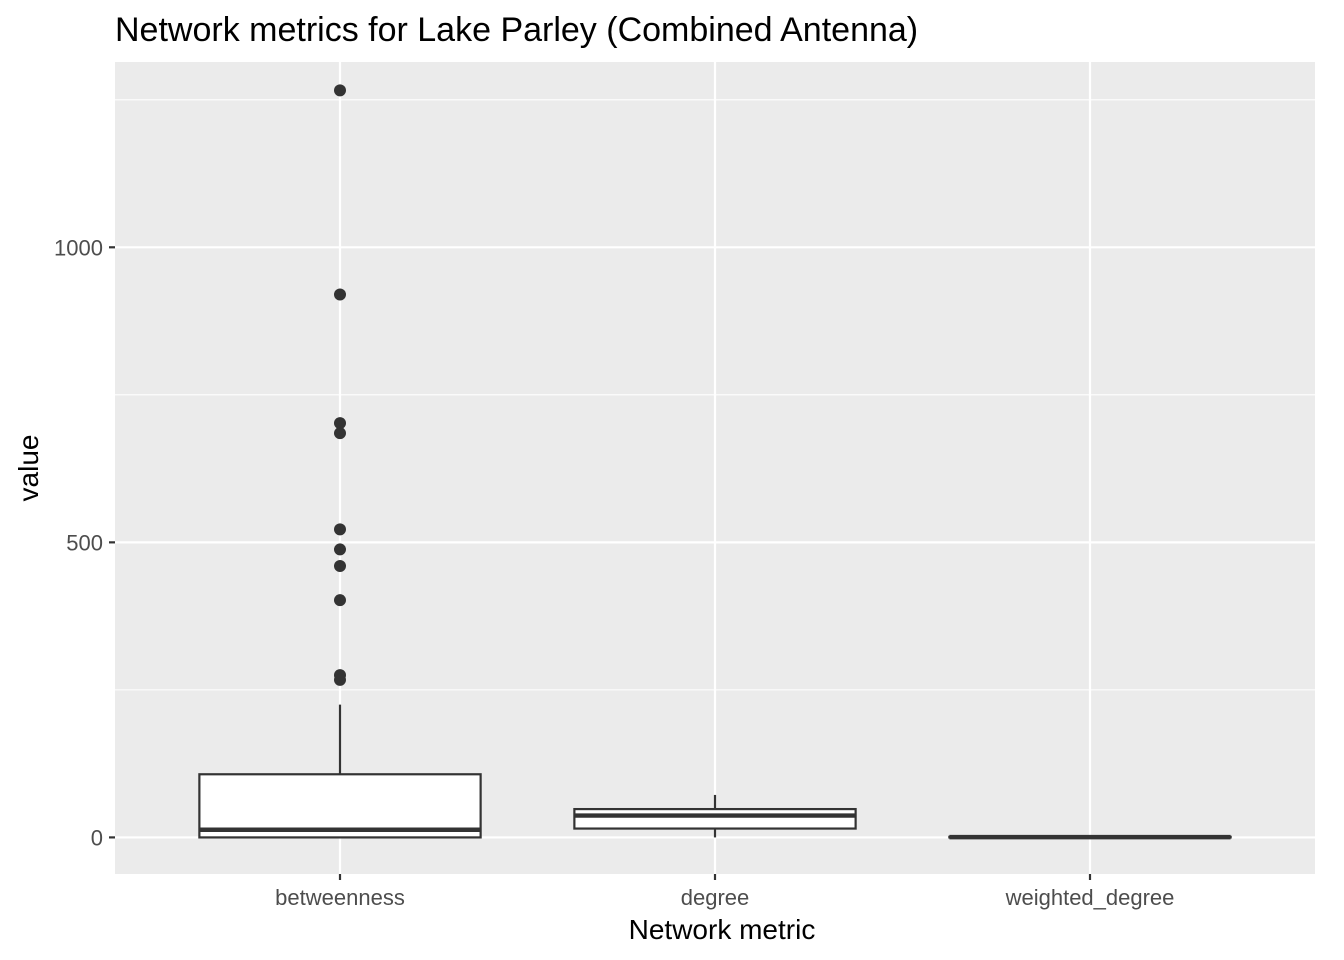 Image resolution: width=1344 pixels, height=960 pixels. I want to click on x-axis: betweenness degree weighted_degree, so click(724, 892).